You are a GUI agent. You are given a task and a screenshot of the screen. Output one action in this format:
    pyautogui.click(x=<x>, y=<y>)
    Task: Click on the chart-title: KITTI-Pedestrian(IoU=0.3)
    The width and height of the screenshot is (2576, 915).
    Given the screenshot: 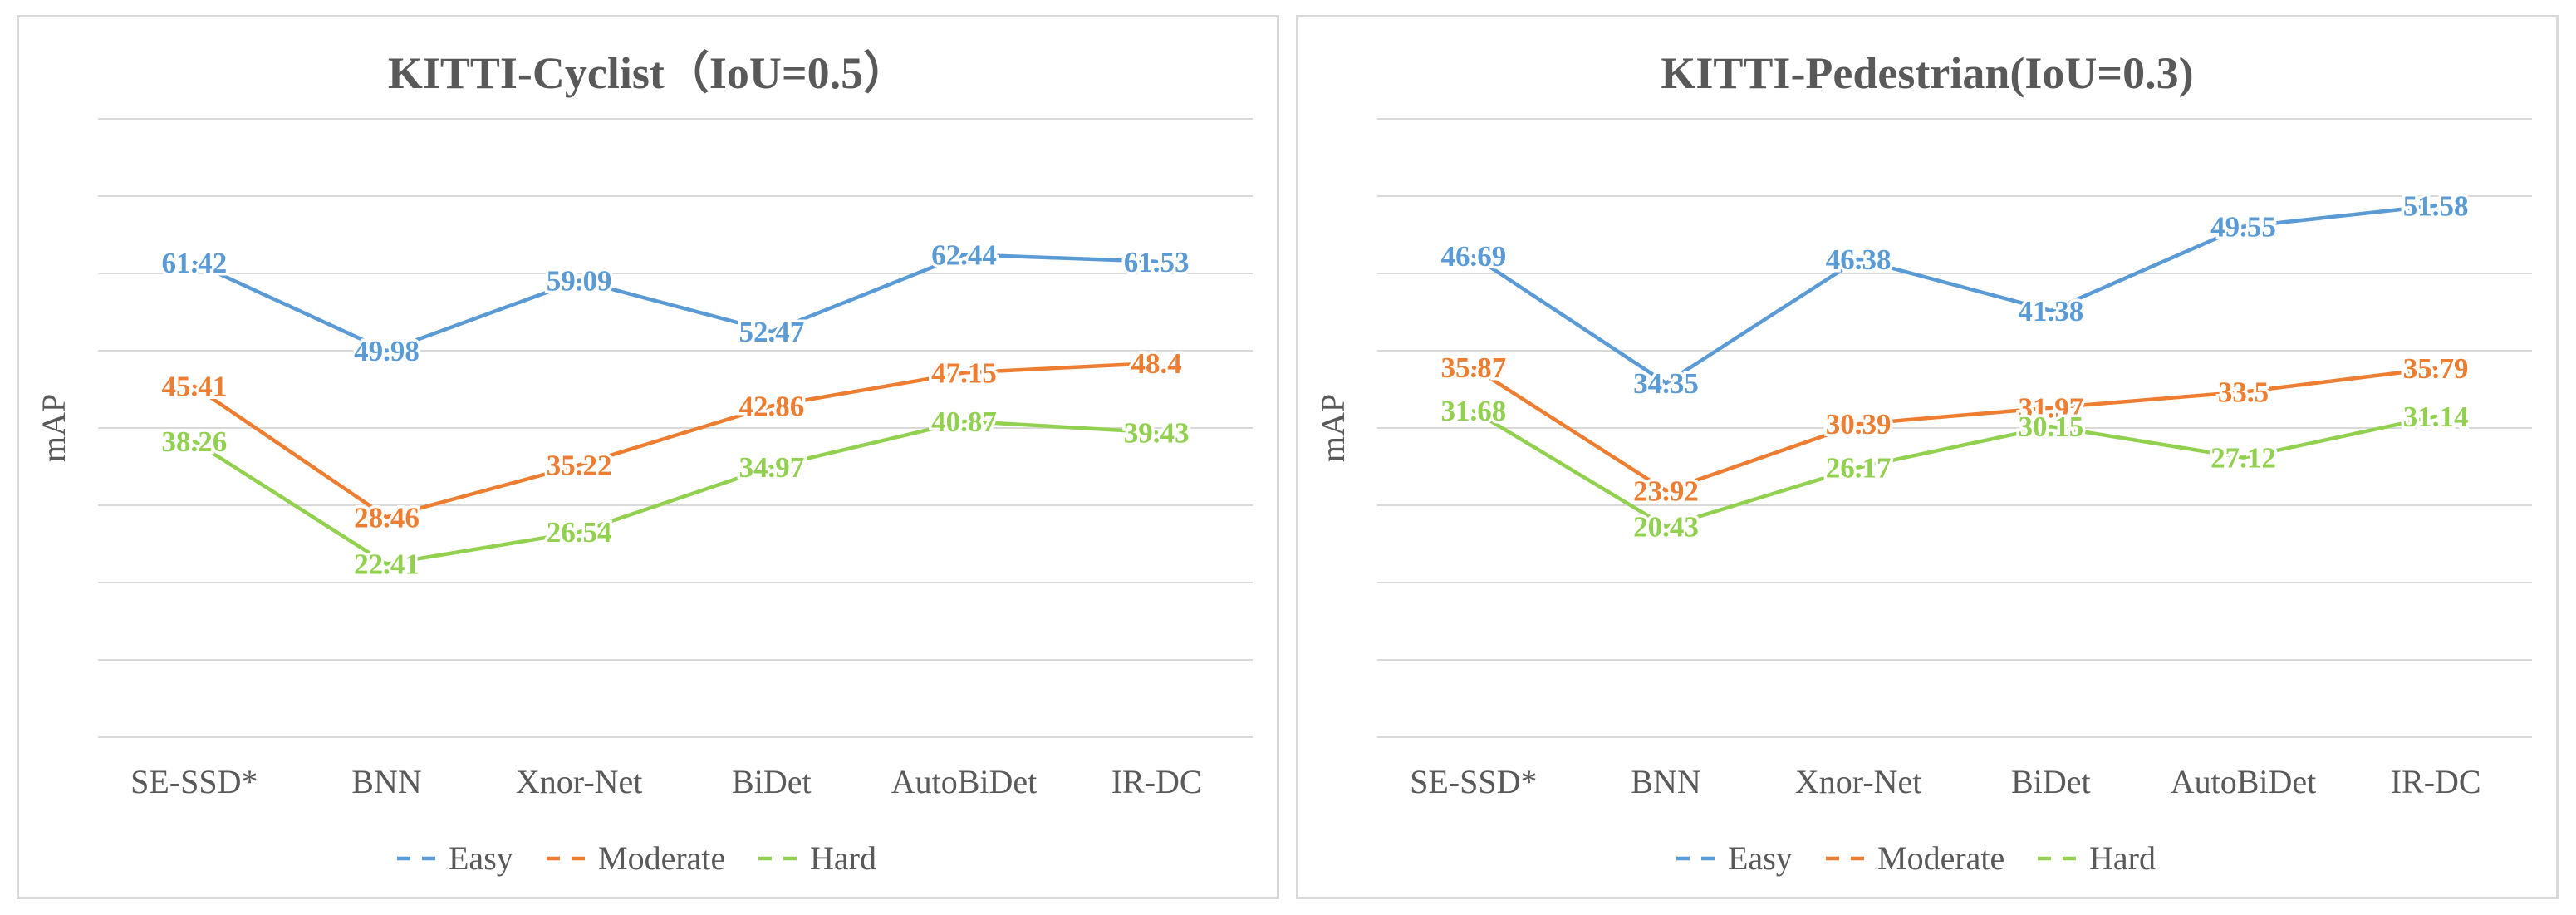 What is the action you would take?
    pyautogui.click(x=1927, y=73)
    